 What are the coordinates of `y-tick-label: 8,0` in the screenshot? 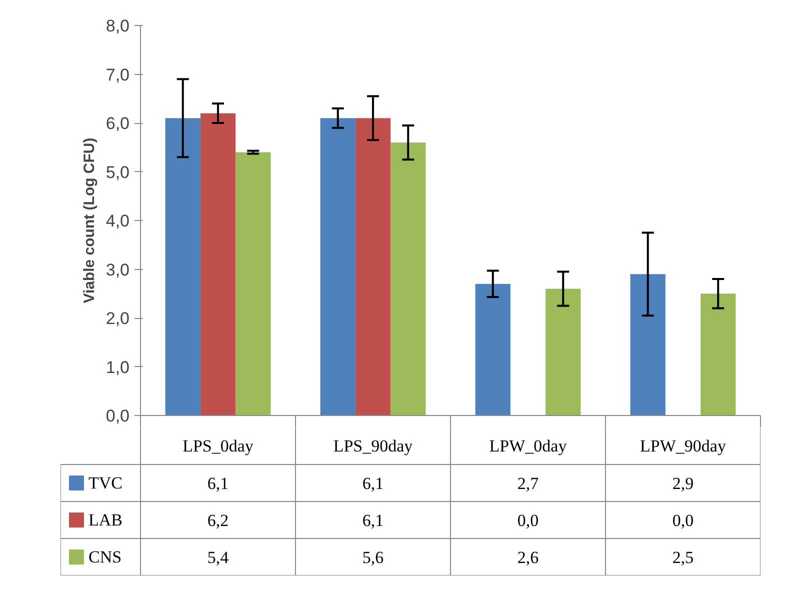 It's located at (118, 26).